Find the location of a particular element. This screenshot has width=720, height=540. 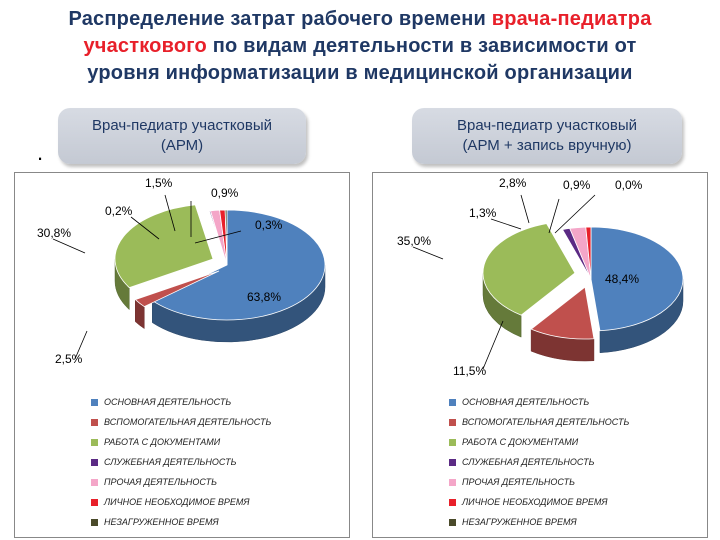

data-label-docs: 35,0% is located at coordinates (414, 241).